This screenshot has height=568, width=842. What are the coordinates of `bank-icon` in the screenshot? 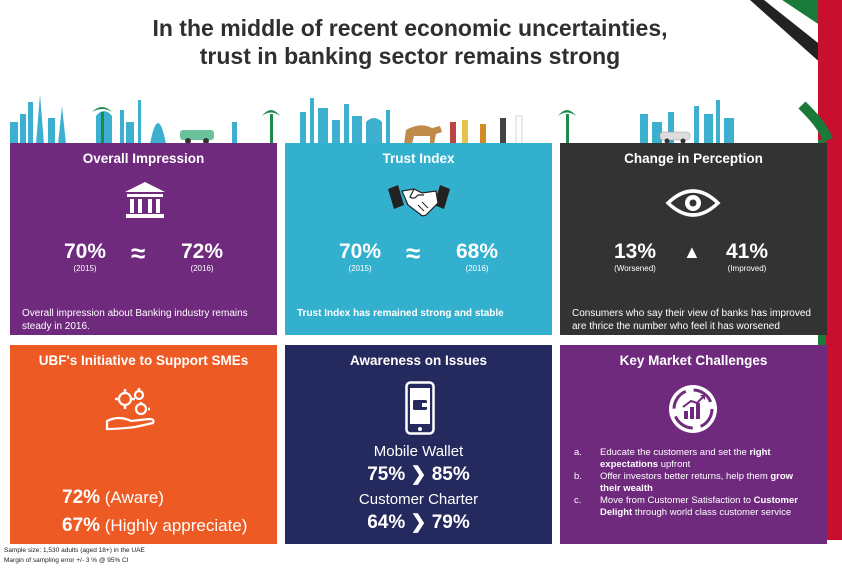 It's located at (145, 200).